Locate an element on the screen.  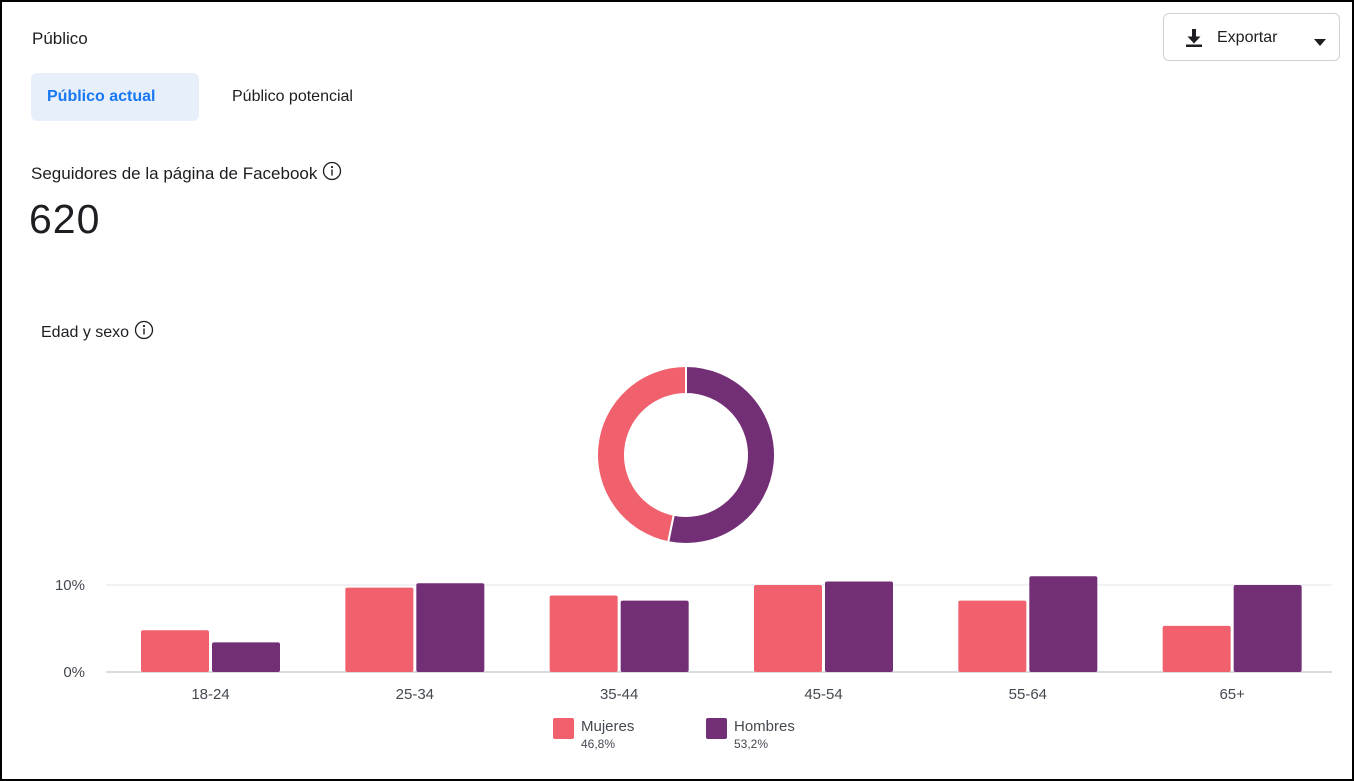
tab-current-audience: Público actual is located at coordinates (115, 97).